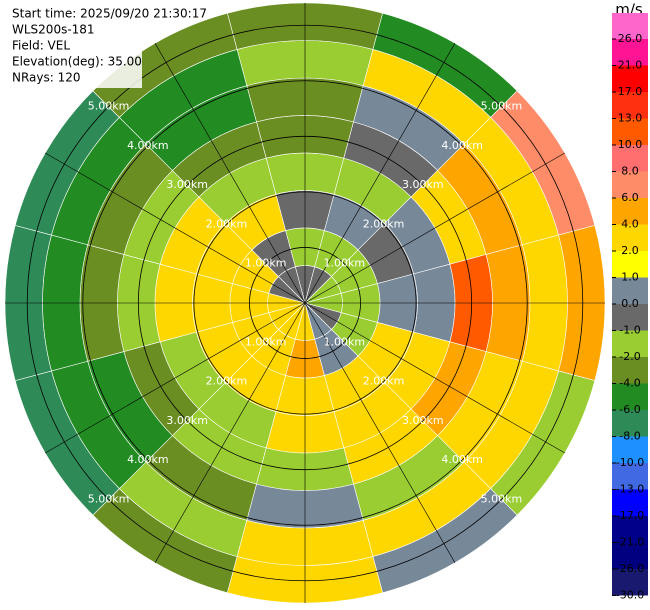 This screenshot has width=650, height=610. Describe the element at coordinates (630, 171) in the screenshot. I see `colorbar-label: 8.0` at that location.